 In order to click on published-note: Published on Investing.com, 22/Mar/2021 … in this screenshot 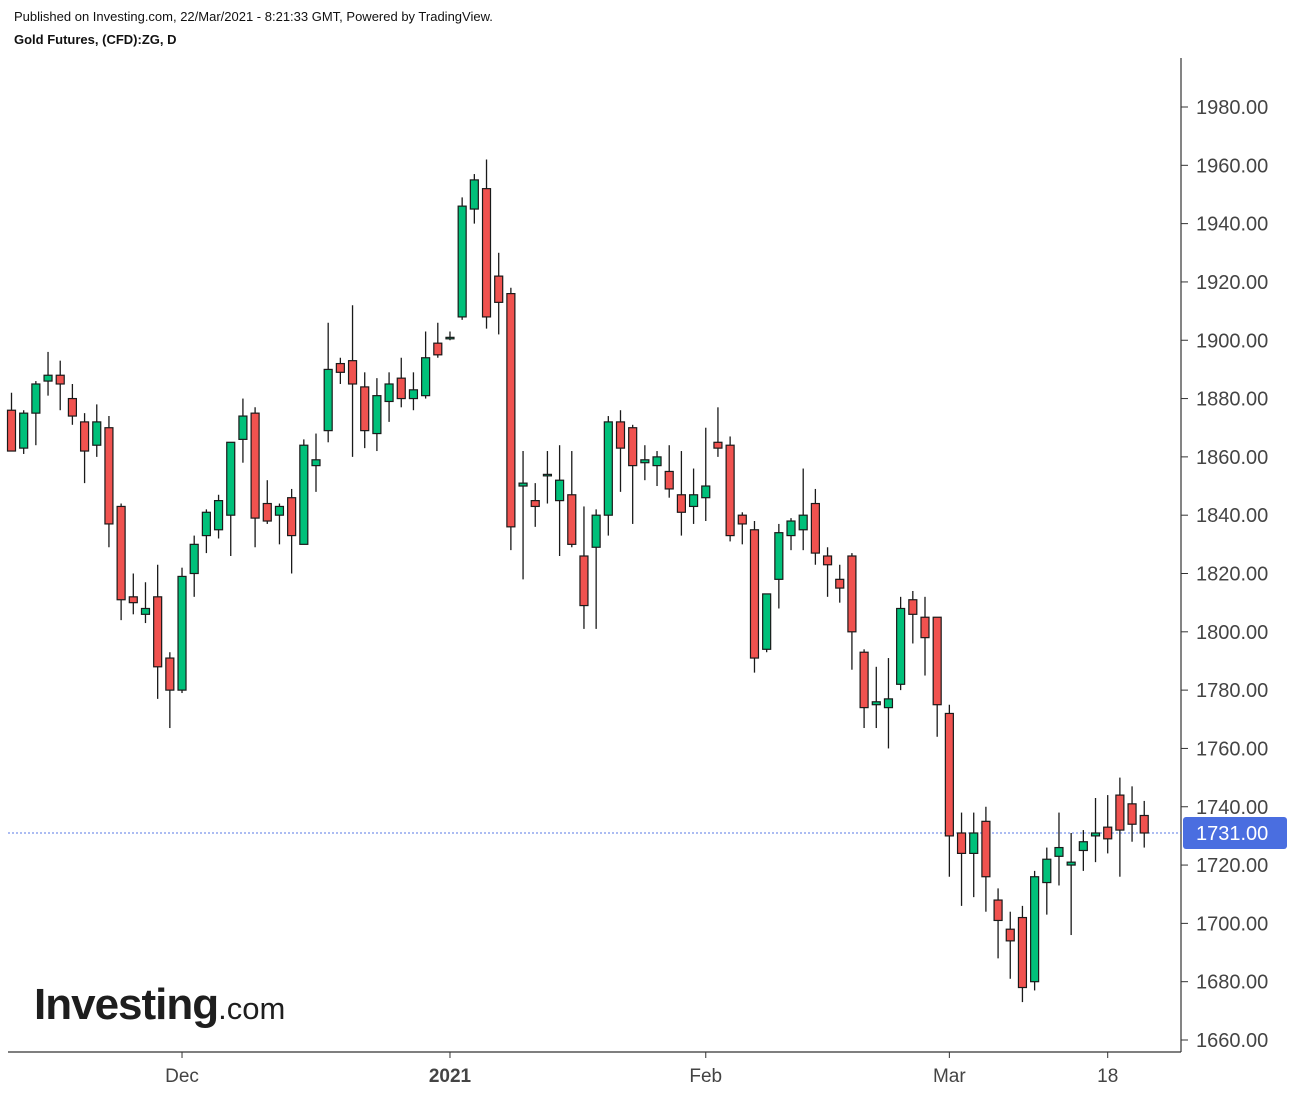, I will do `click(253, 16)`.